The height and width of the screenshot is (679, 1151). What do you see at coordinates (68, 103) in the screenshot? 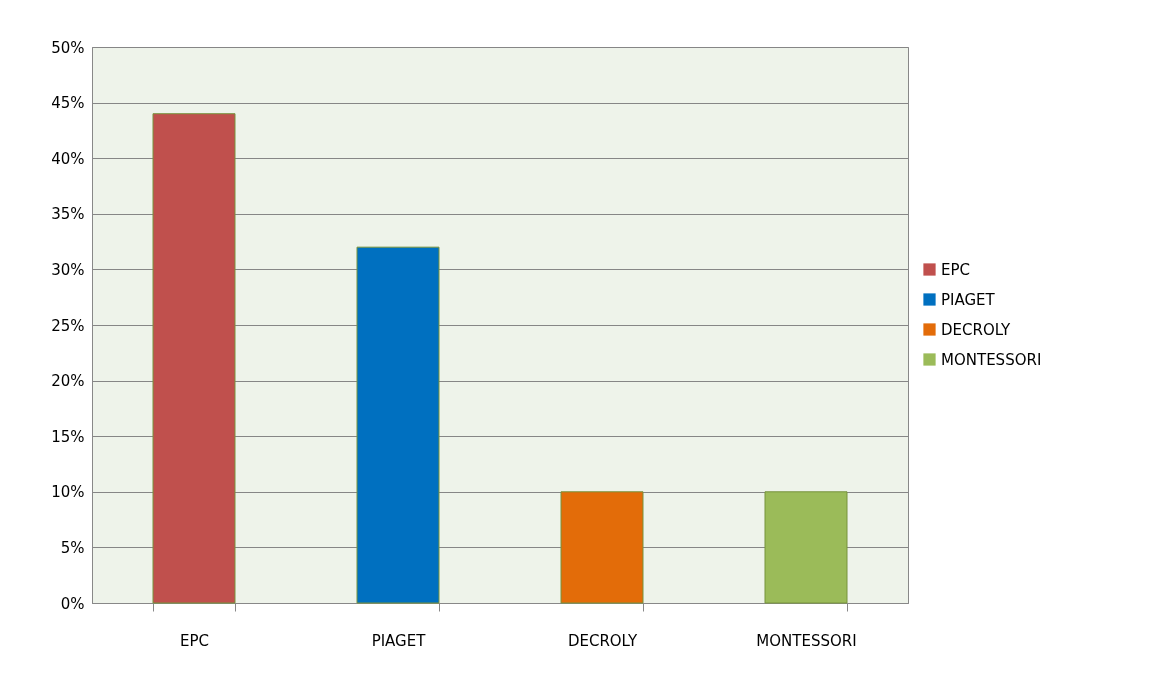
I see `y-tick-label: 45%` at bounding box center [68, 103].